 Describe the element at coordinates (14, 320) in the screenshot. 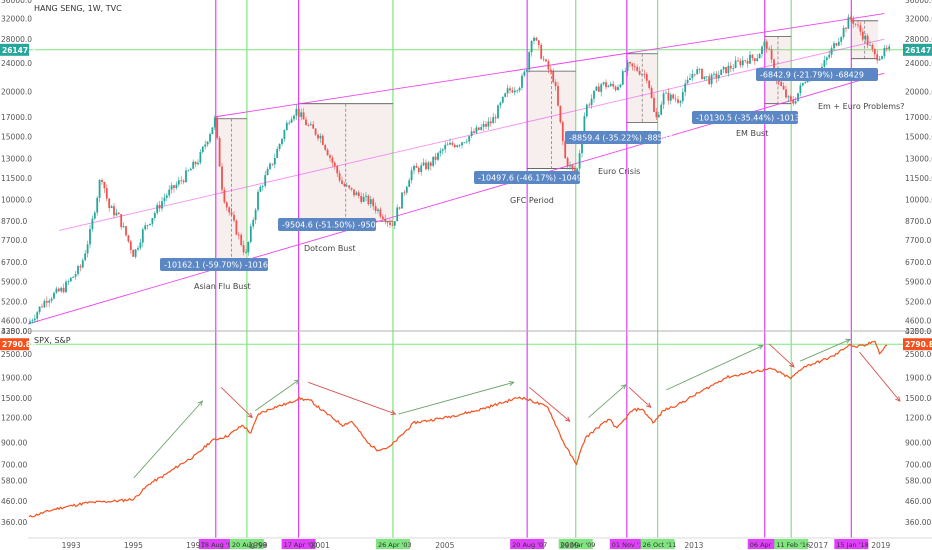

I see `hs-y-tick-left: 4600.0` at that location.